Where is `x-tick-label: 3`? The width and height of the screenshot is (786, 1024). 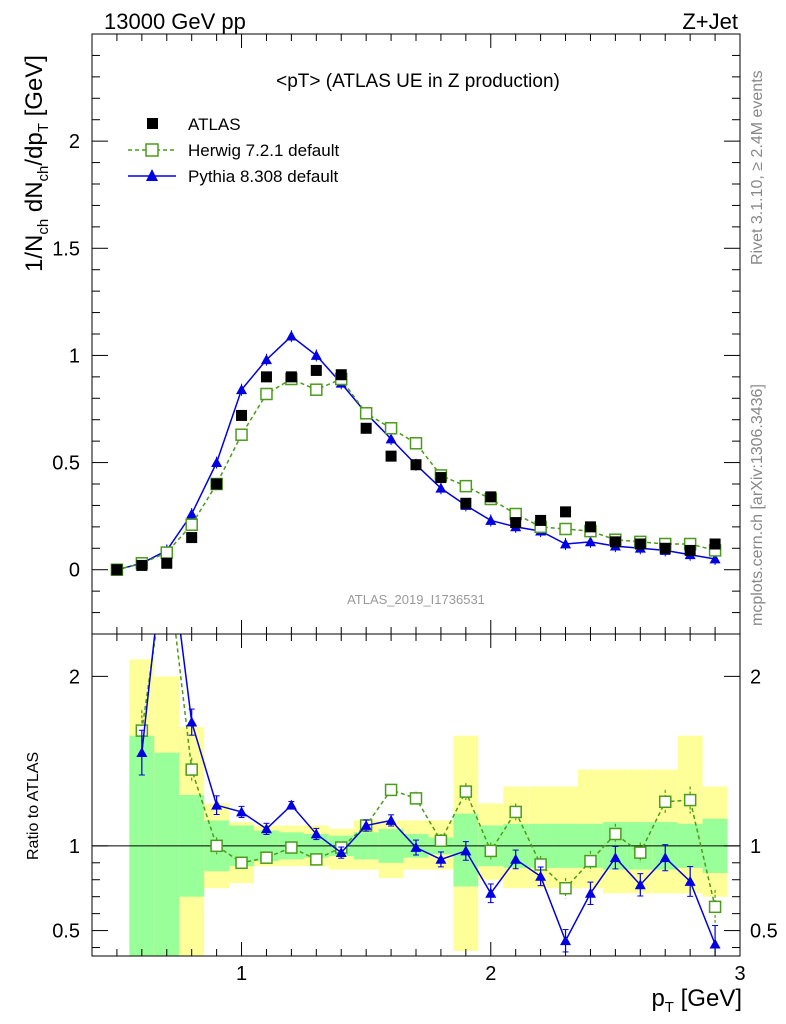 x-tick-label: 3 is located at coordinates (739, 974).